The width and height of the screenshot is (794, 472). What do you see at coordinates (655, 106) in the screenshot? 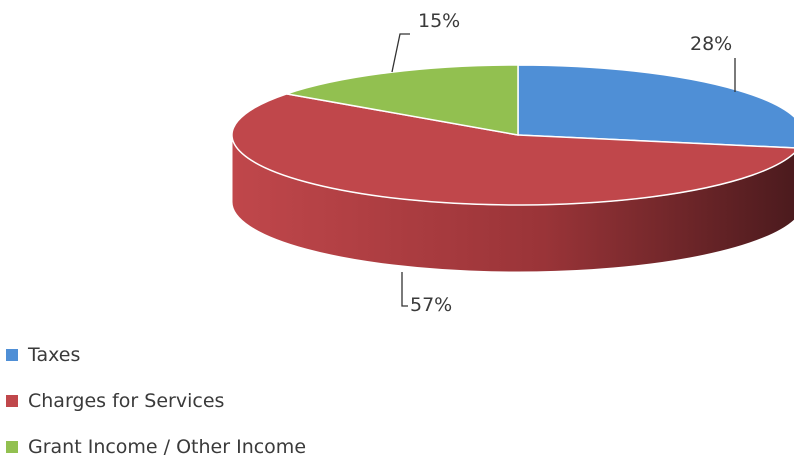
I see `pie-slice-taxes` at bounding box center [655, 106].